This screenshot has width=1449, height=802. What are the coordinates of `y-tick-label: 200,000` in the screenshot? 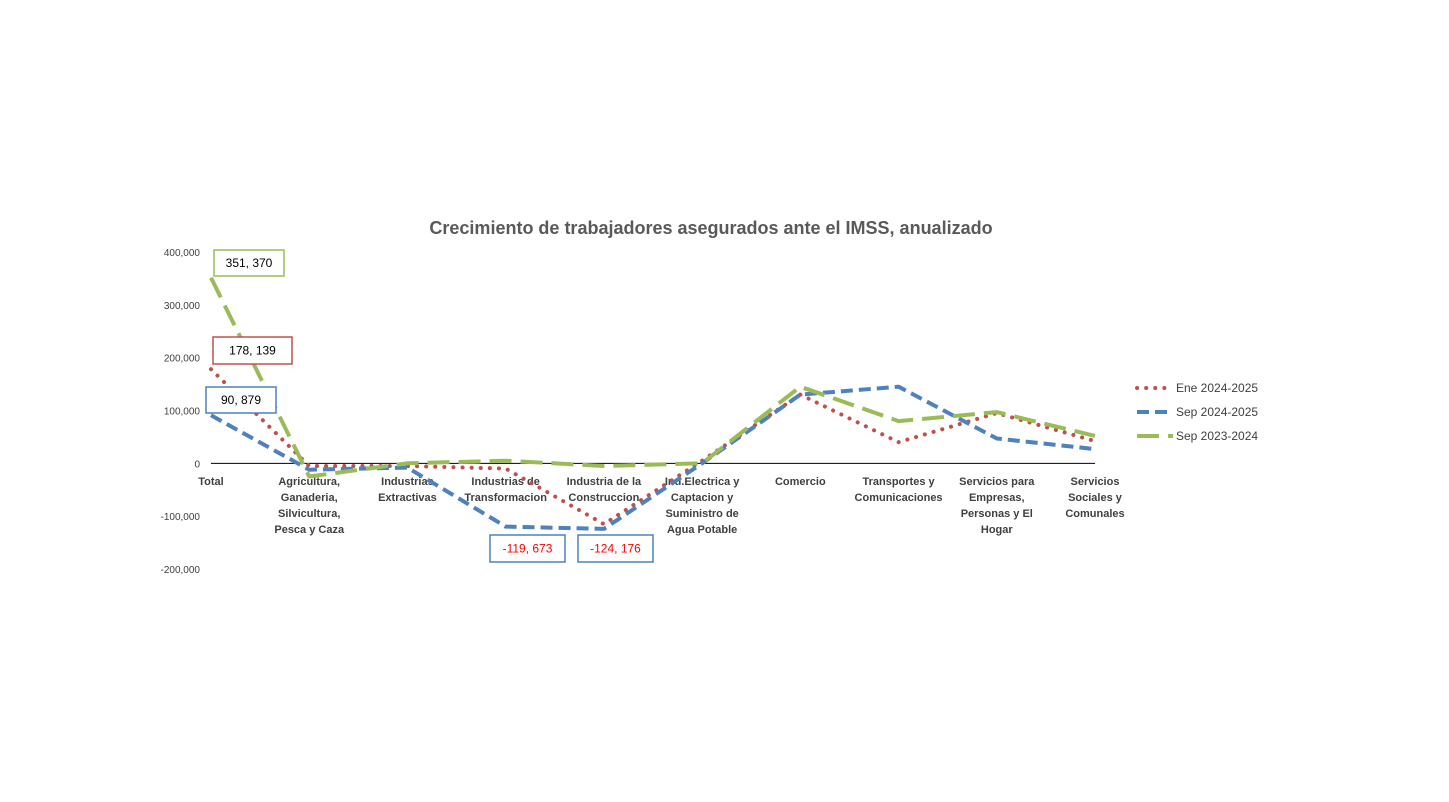 It's located at (182, 359).